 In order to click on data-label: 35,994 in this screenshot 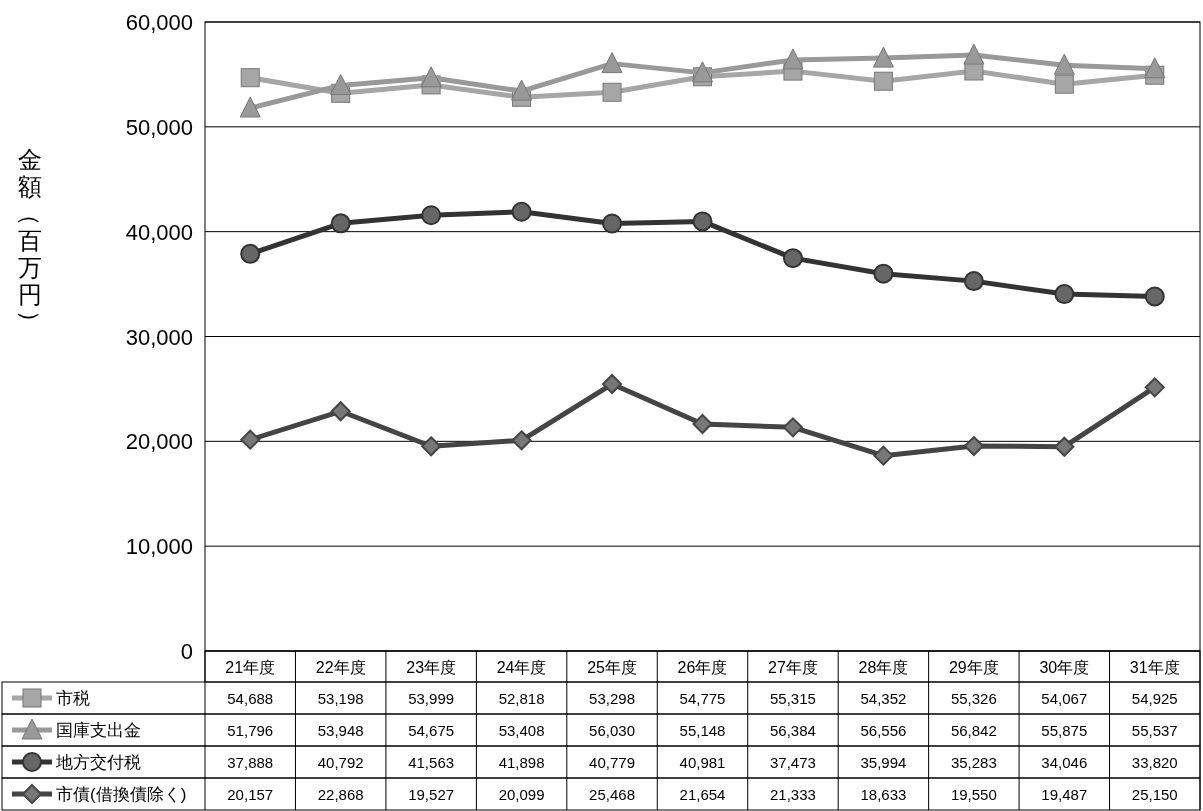, I will do `click(883, 762)`.